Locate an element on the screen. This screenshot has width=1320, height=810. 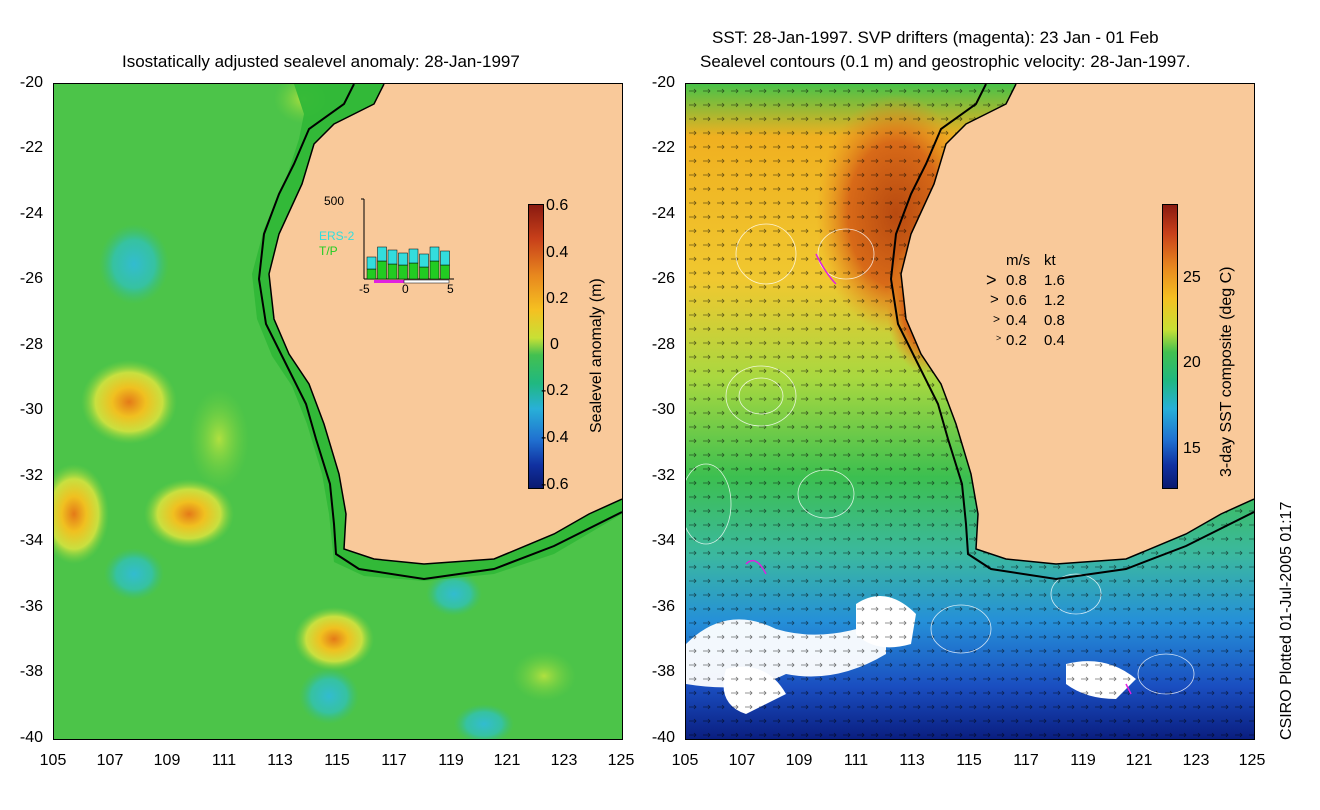
left-ytick: -30 is located at coordinates (31, 409).